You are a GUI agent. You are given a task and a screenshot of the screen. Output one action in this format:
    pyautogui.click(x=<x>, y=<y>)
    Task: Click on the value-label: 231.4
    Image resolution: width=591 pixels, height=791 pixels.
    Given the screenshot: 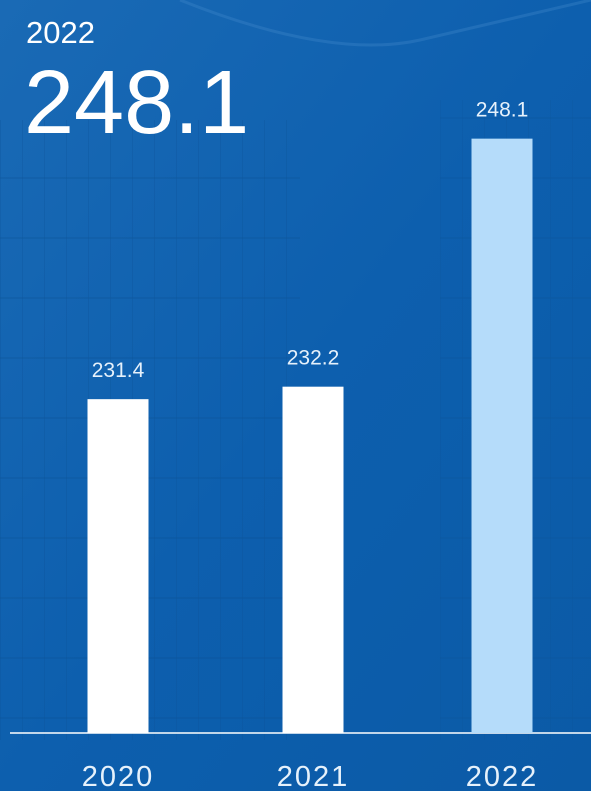 What is the action you would take?
    pyautogui.click(x=118, y=370)
    